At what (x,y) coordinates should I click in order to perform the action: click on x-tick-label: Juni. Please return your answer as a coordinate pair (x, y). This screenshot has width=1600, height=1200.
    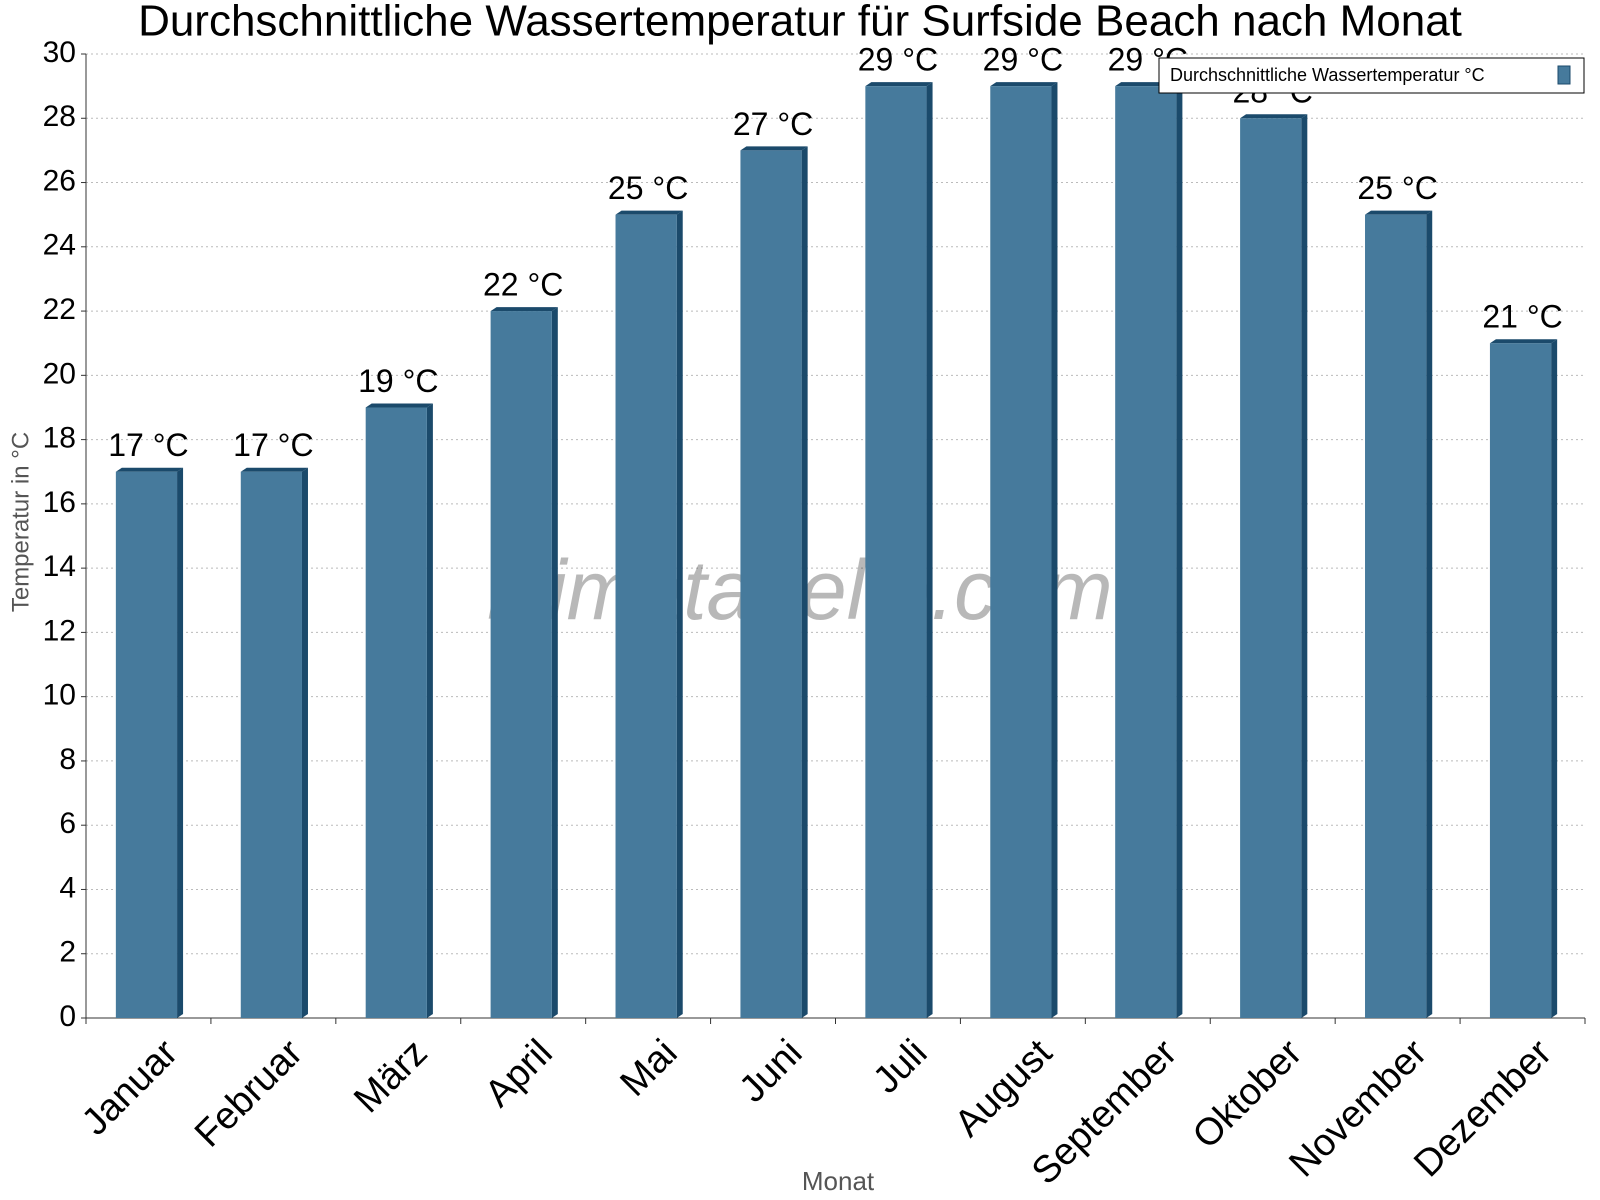
    Looking at the image, I should click on (771, 1071).